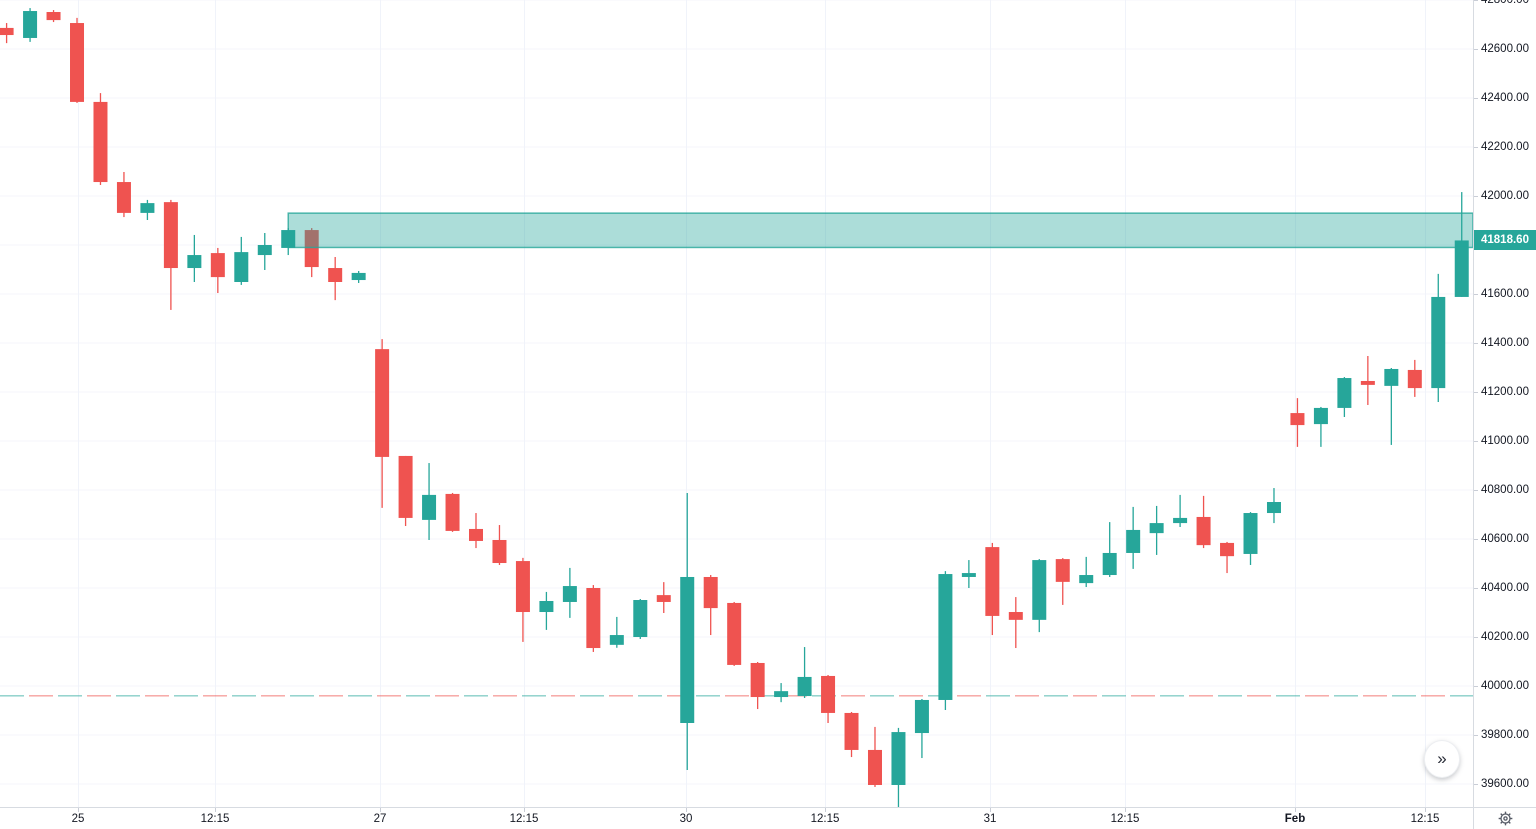  I want to click on price-axis-label: 42200.00, so click(1505, 147).